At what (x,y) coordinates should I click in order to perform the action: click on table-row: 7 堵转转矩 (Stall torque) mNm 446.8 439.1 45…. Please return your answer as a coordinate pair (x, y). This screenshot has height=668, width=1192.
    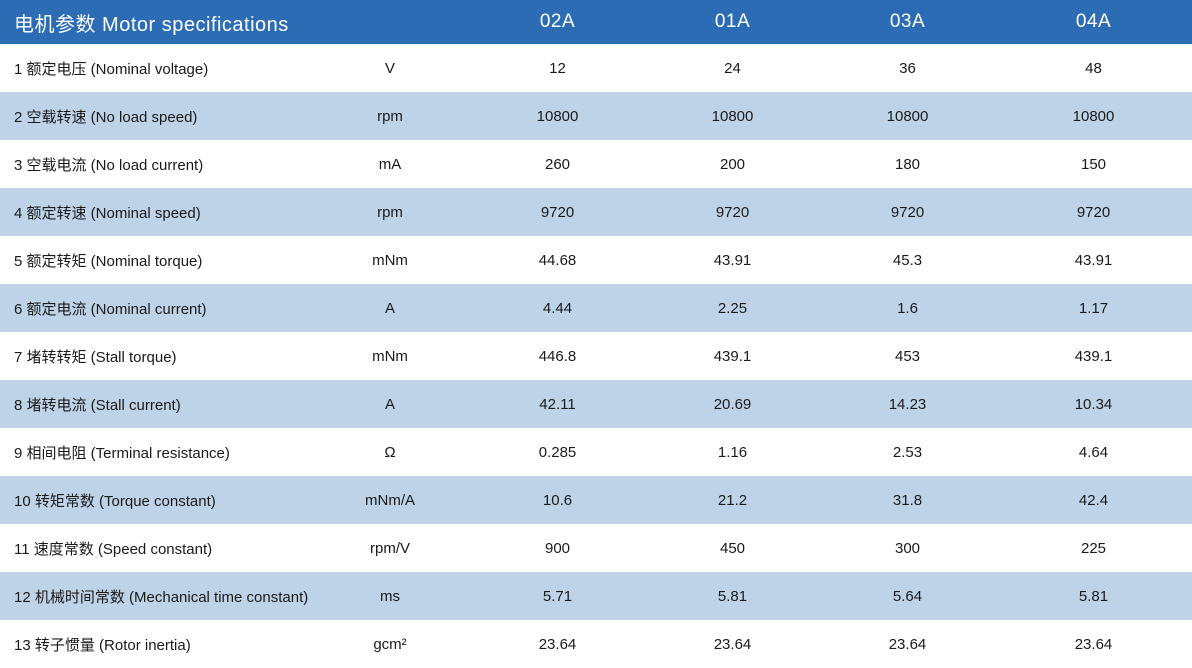
    Looking at the image, I should click on (596, 356).